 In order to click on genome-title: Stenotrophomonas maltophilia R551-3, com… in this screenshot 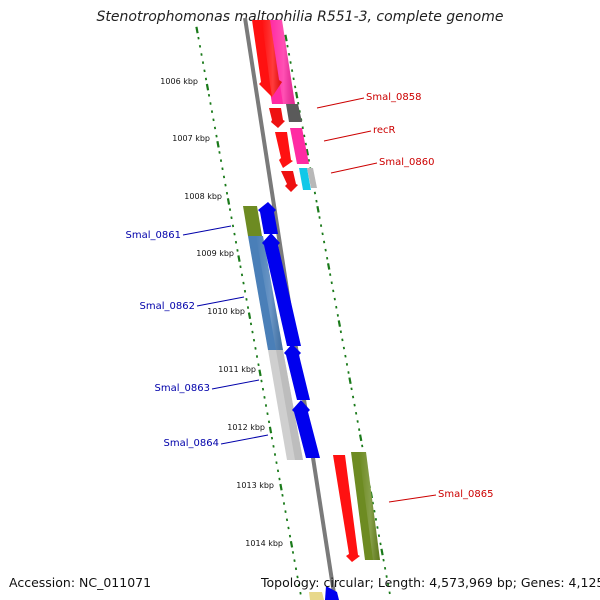, I will do `click(300, 17)`.